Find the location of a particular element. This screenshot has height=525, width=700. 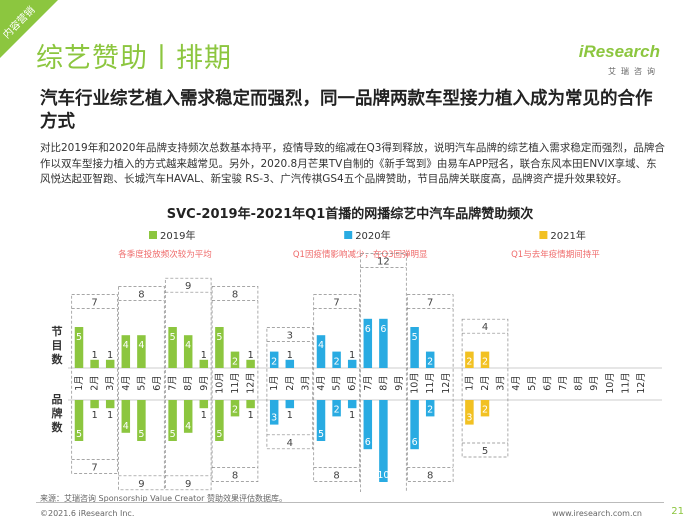

program-value-label: 6 is located at coordinates (383, 329).